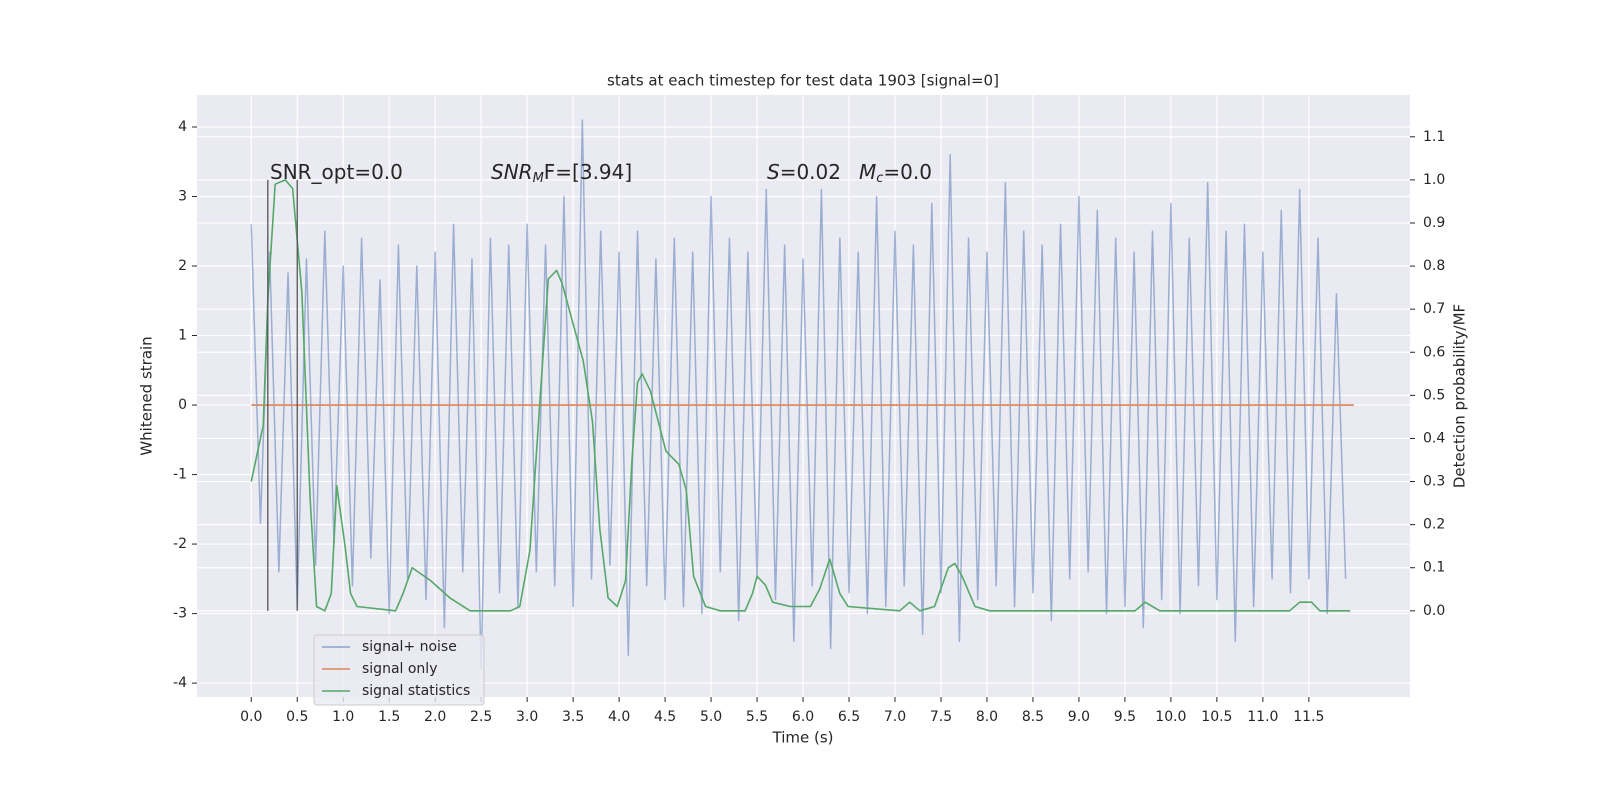 This screenshot has width=1600, height=804. What do you see at coordinates (180, 475) in the screenshot?
I see `y-tick-label: -1` at bounding box center [180, 475].